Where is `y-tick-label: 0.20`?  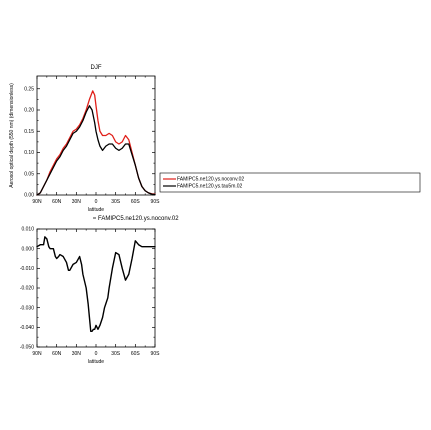
y-tick-label: 0.20 is located at coordinates (29, 111).